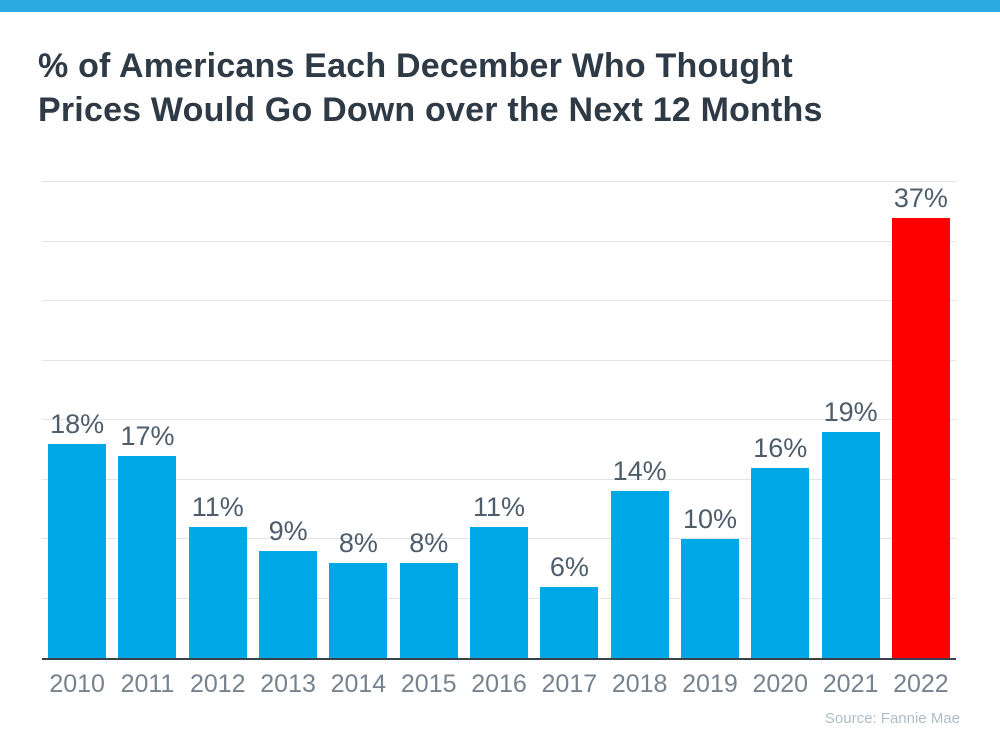 The image size is (1000, 750). What do you see at coordinates (640, 440) in the screenshot?
I see `bar-slot-2018: 14% 2018` at bounding box center [640, 440].